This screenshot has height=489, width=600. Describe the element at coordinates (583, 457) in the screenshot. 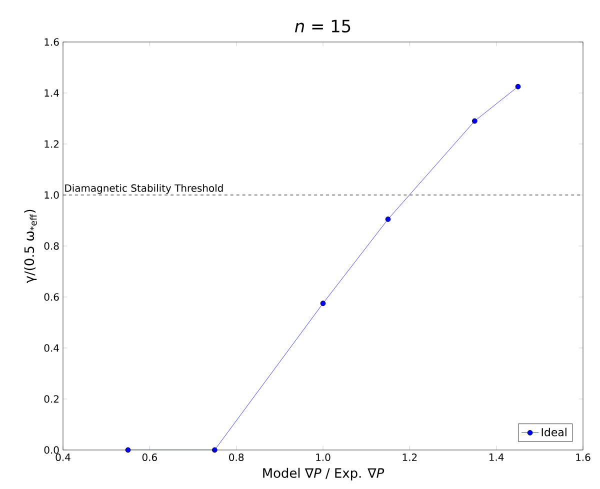

I see `x-tick-label: 1.6` at that location.